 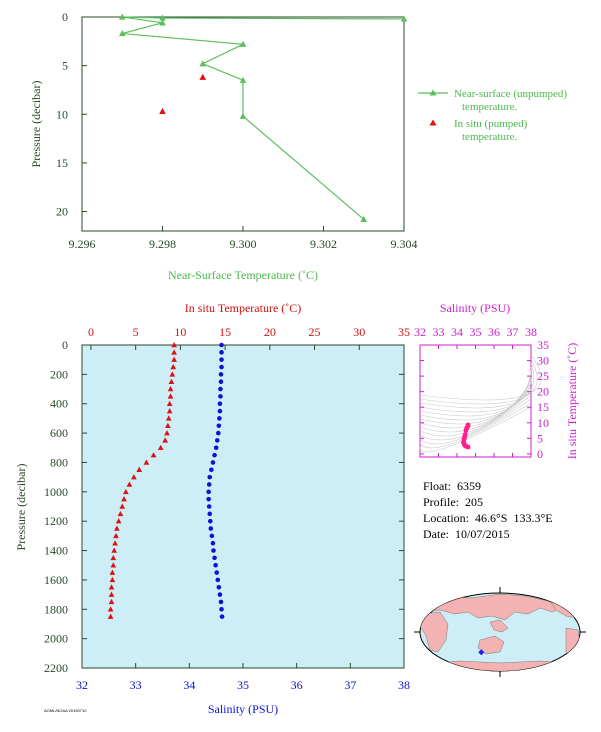 I want to click on near-surface-y-axis-label: Pressure (decibar), so click(x=36, y=124).